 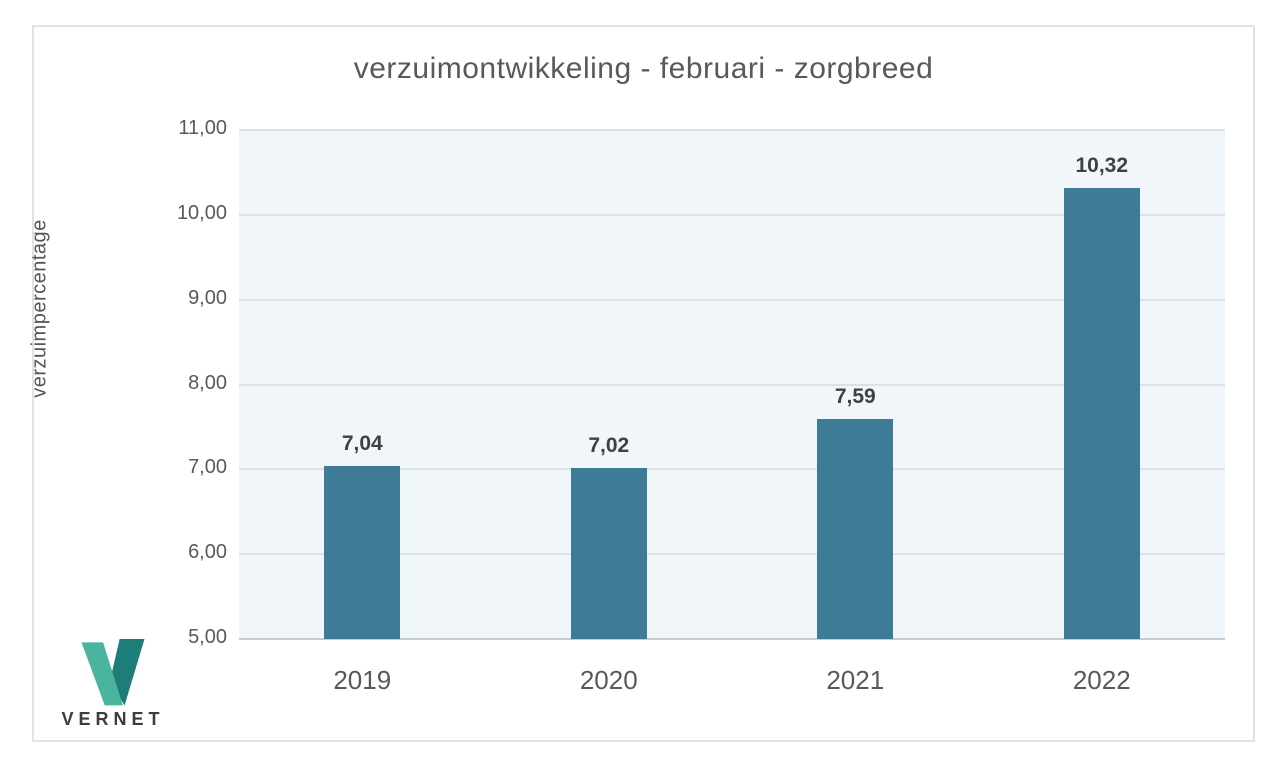 I want to click on y-tick-label: 9,00, so click(x=207, y=297).